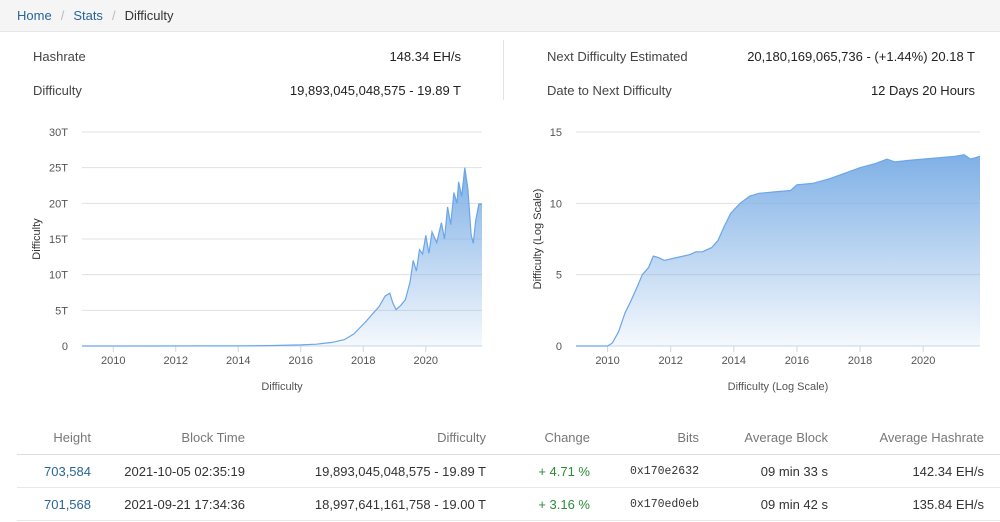 The height and width of the screenshot is (522, 1000). What do you see at coordinates (664, 504) in the screenshot?
I see `block-bits: 0x170ed0eb` at bounding box center [664, 504].